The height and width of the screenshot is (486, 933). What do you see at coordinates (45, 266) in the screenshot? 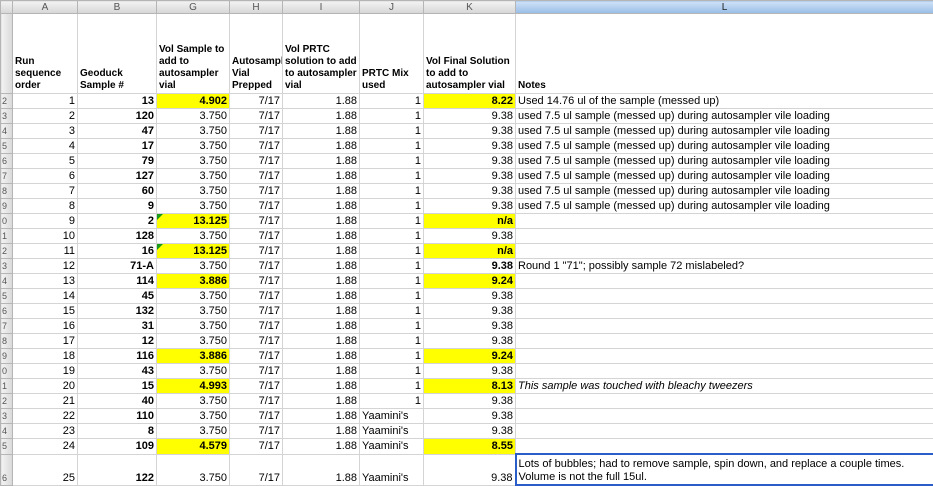
I see `run-cell: 12` at bounding box center [45, 266].